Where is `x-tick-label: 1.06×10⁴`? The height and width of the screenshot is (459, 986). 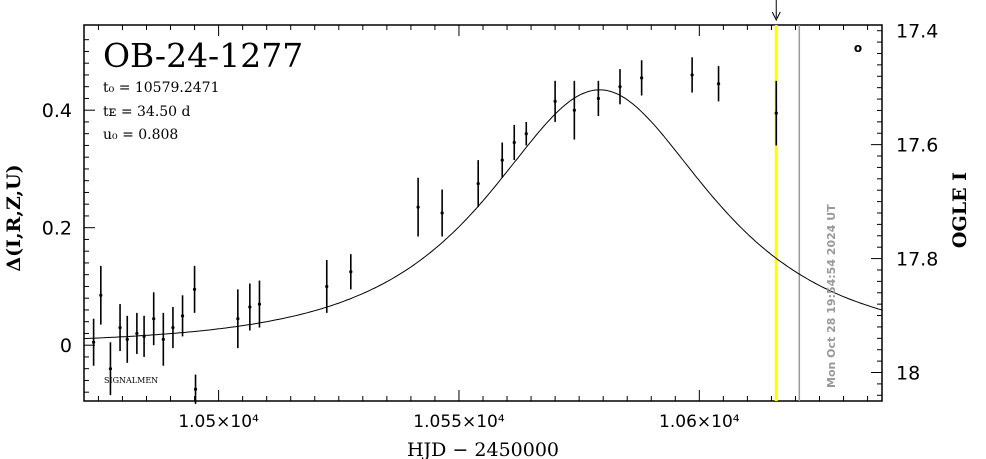 x-tick-label: 1.06×10⁴ is located at coordinates (699, 422).